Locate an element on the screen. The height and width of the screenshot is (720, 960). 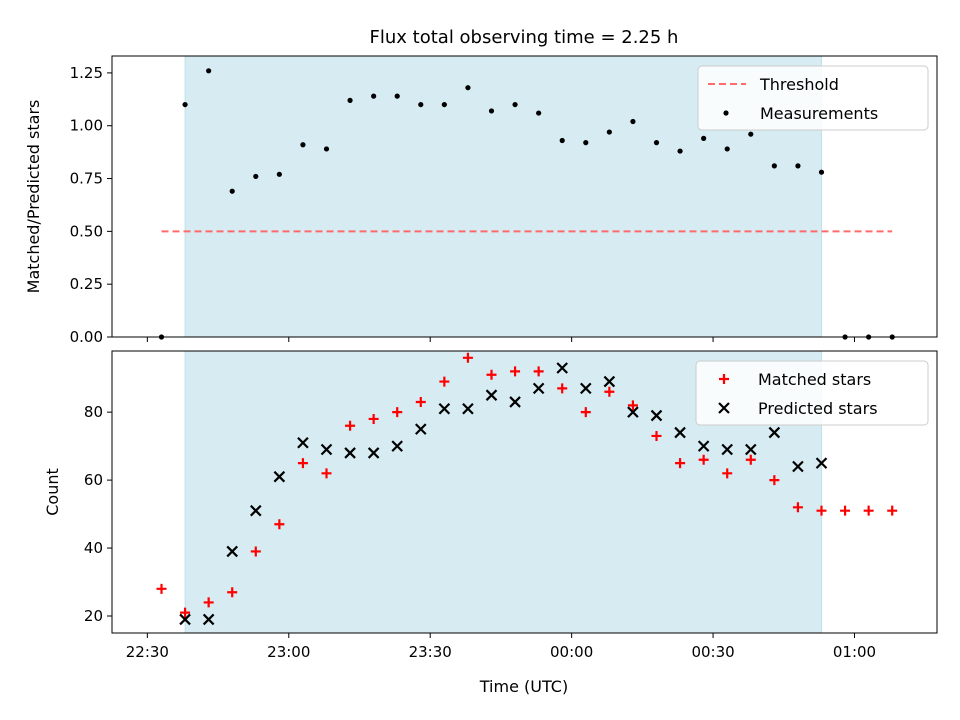
x-tick-label: 23:00 is located at coordinates (288, 652).